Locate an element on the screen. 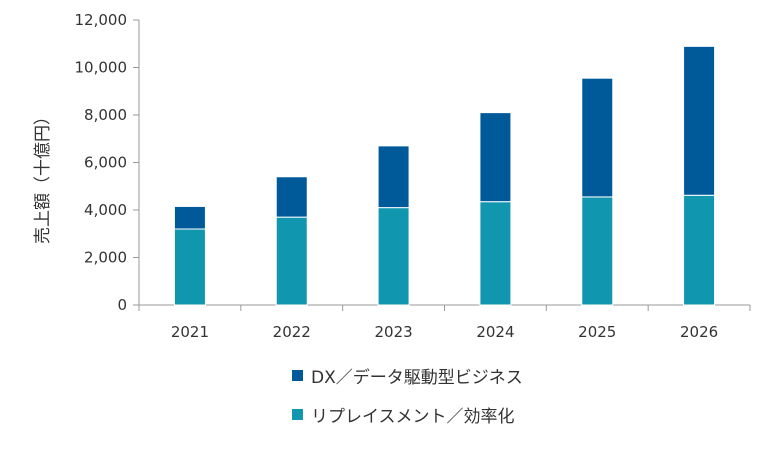  bar-replacement-2024 is located at coordinates (495, 253).